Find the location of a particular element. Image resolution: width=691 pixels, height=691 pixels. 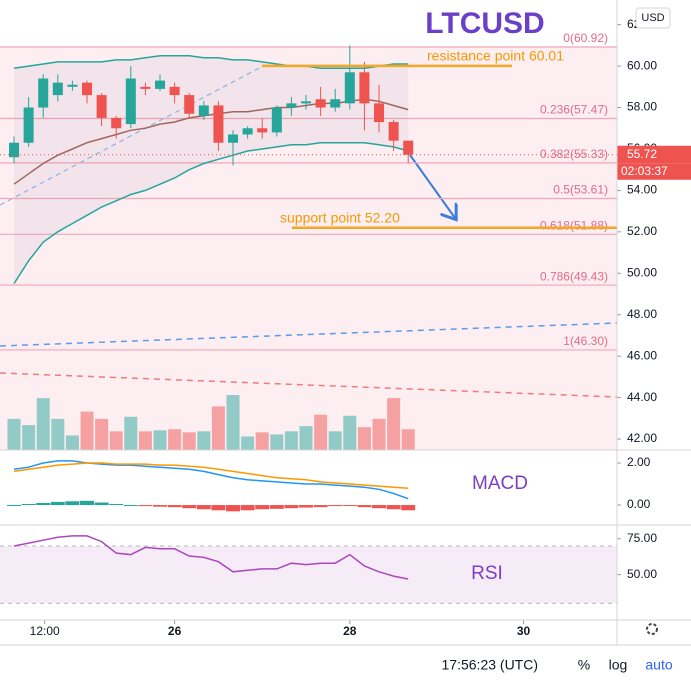

y-tick-label: 52.00 is located at coordinates (642, 231).